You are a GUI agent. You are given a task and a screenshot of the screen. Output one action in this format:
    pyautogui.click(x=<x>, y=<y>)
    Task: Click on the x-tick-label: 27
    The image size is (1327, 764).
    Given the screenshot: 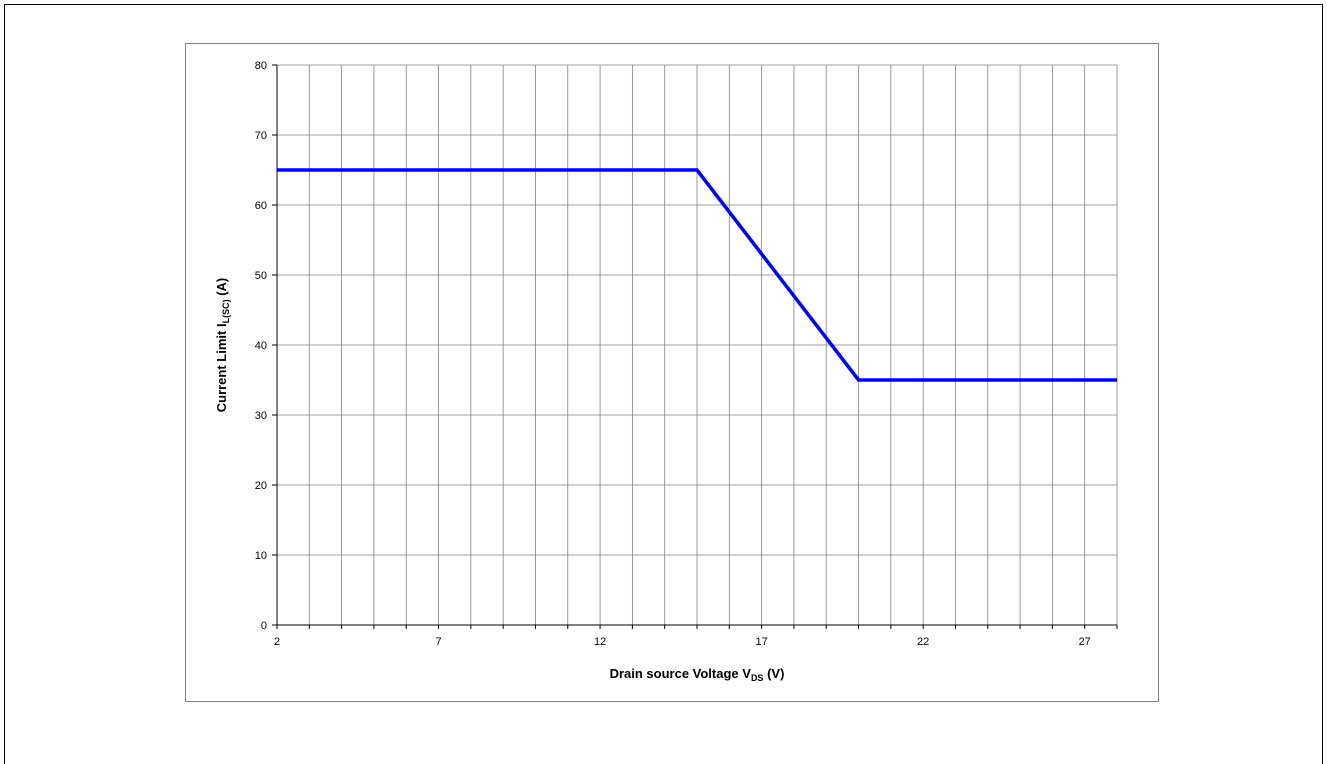 What is the action you would take?
    pyautogui.click(x=1085, y=642)
    